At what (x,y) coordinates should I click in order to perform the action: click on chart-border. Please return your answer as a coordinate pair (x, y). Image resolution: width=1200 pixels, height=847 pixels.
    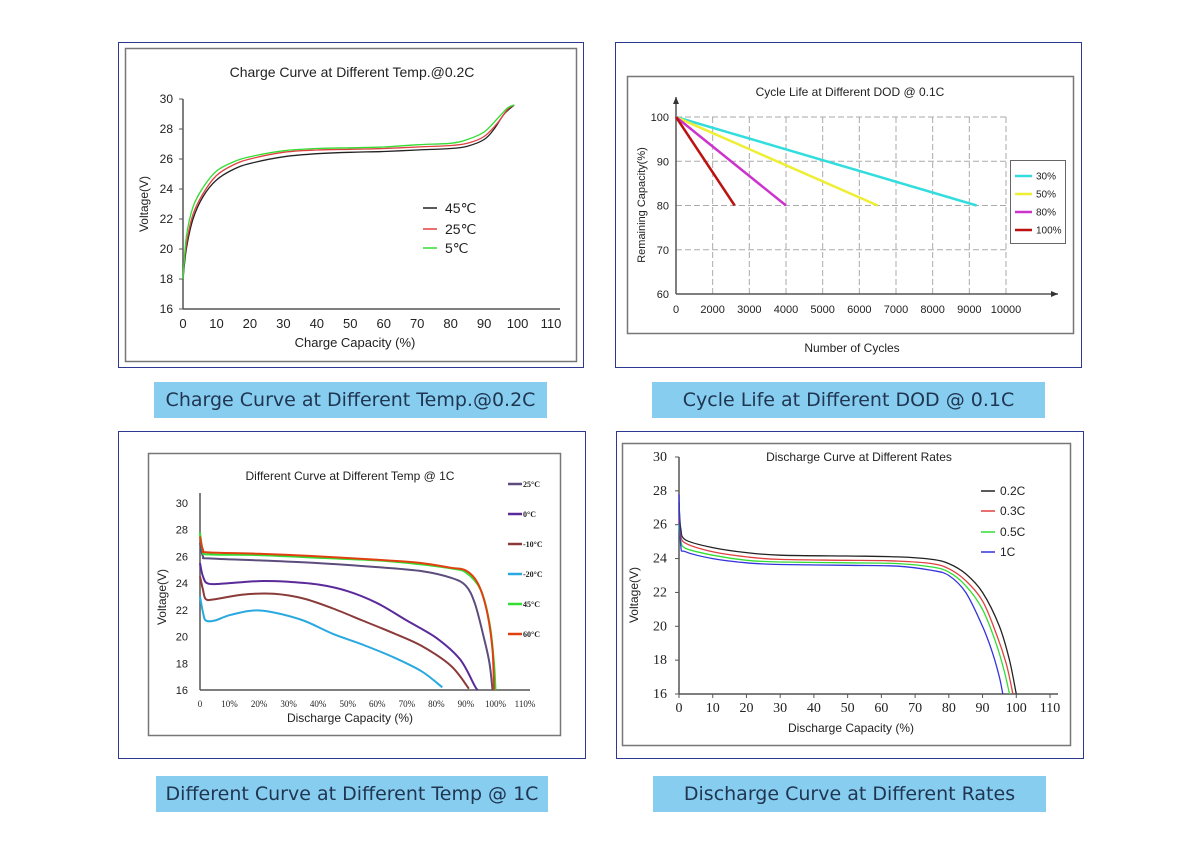
    Looking at the image, I should click on (846, 594).